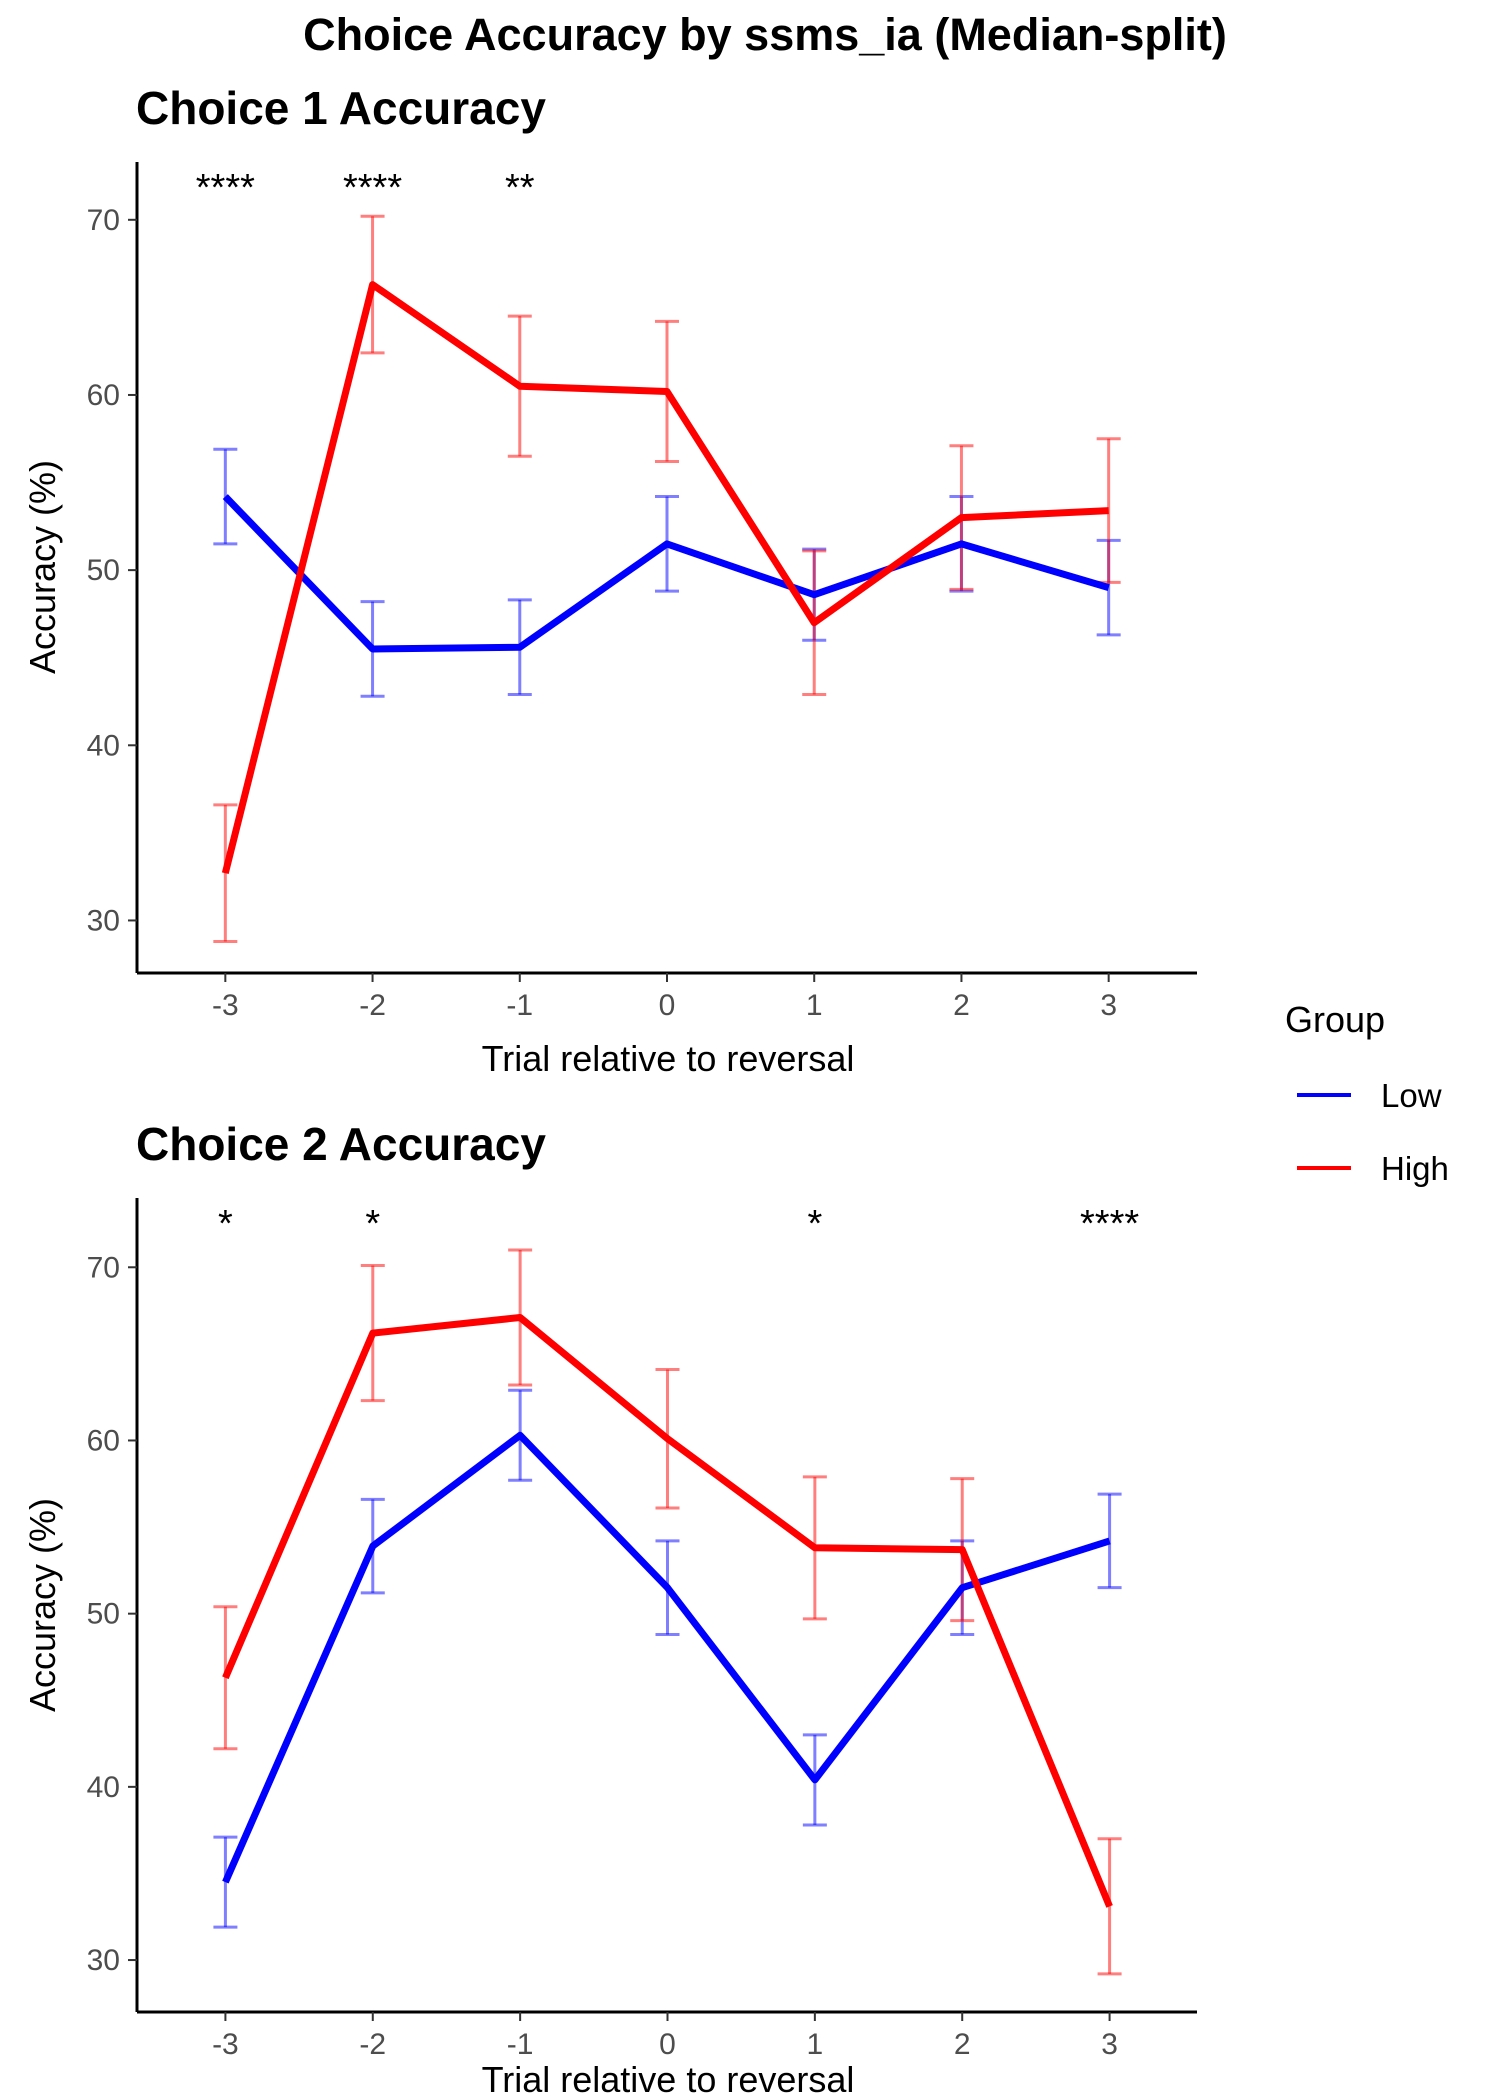  I want to click on legend-title: Group, so click(1335, 1019).